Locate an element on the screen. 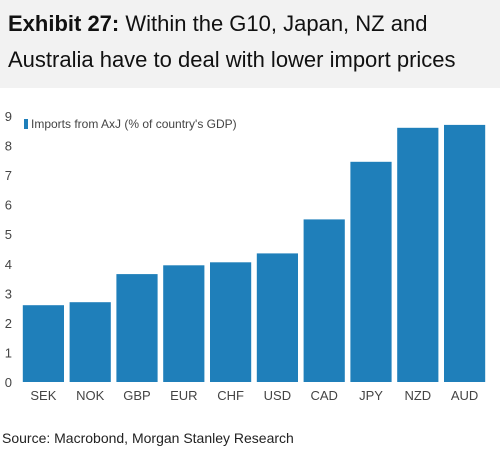  x-tick-label: SEK is located at coordinates (43, 395).